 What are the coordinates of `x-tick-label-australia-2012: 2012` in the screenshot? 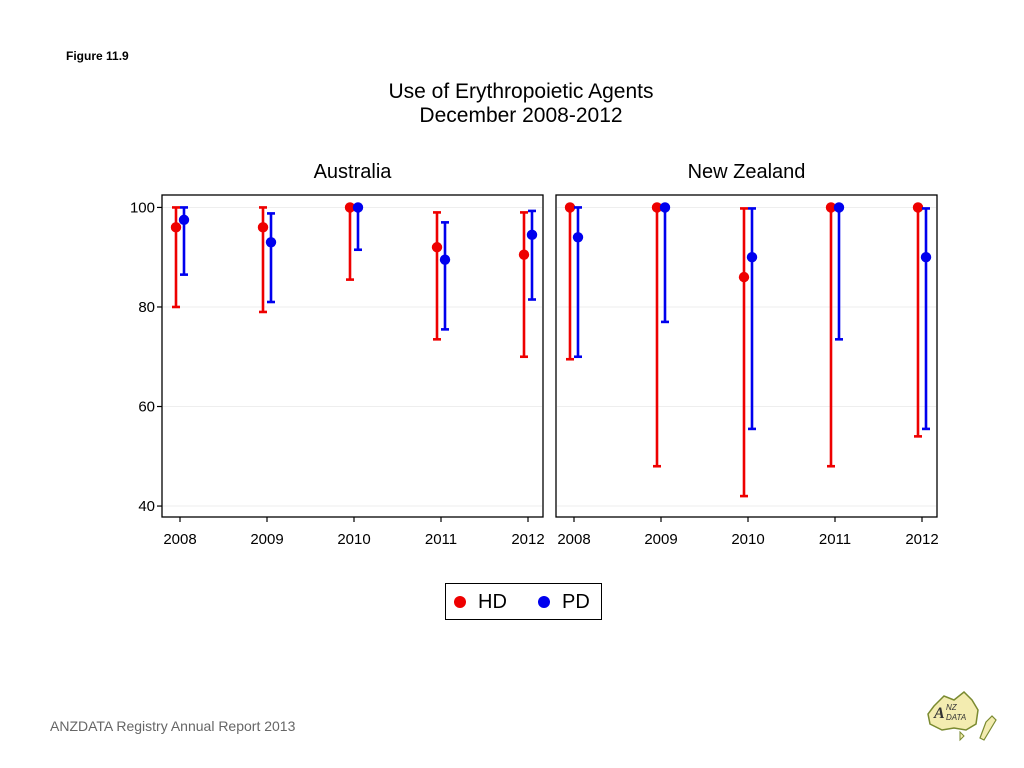 It's located at (527, 539).